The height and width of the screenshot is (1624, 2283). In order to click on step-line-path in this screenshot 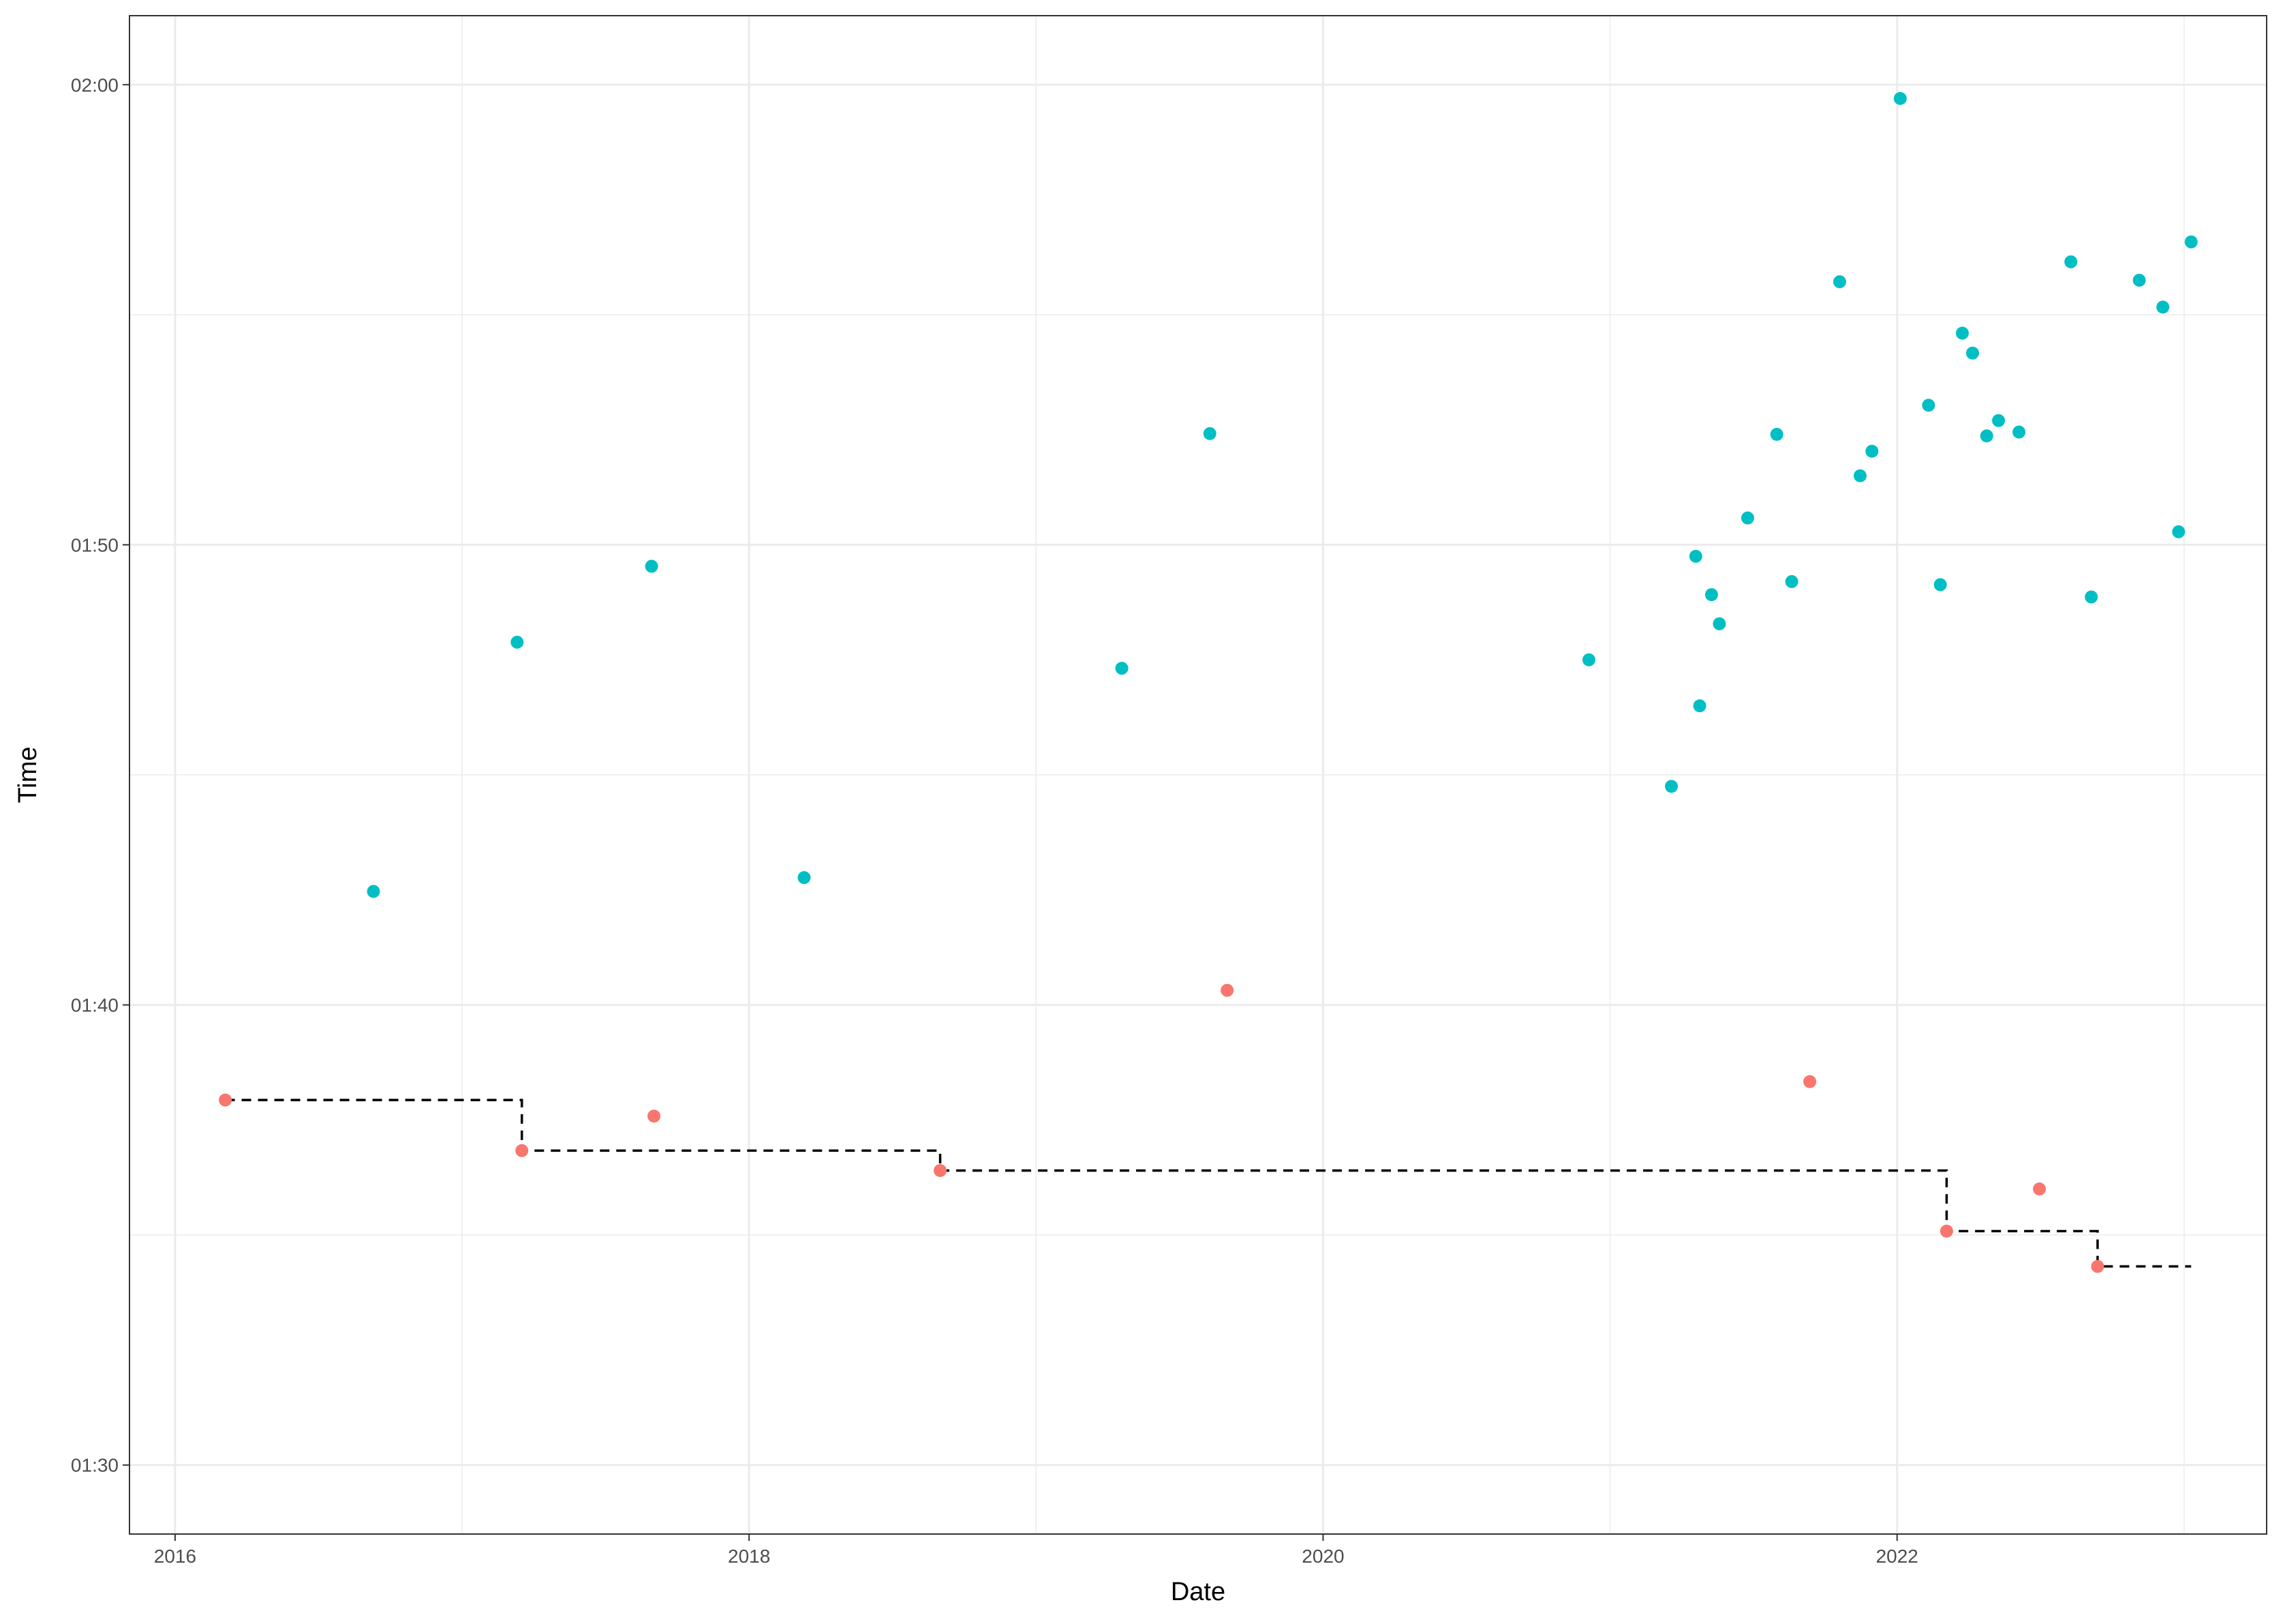, I will do `click(1208, 1183)`.